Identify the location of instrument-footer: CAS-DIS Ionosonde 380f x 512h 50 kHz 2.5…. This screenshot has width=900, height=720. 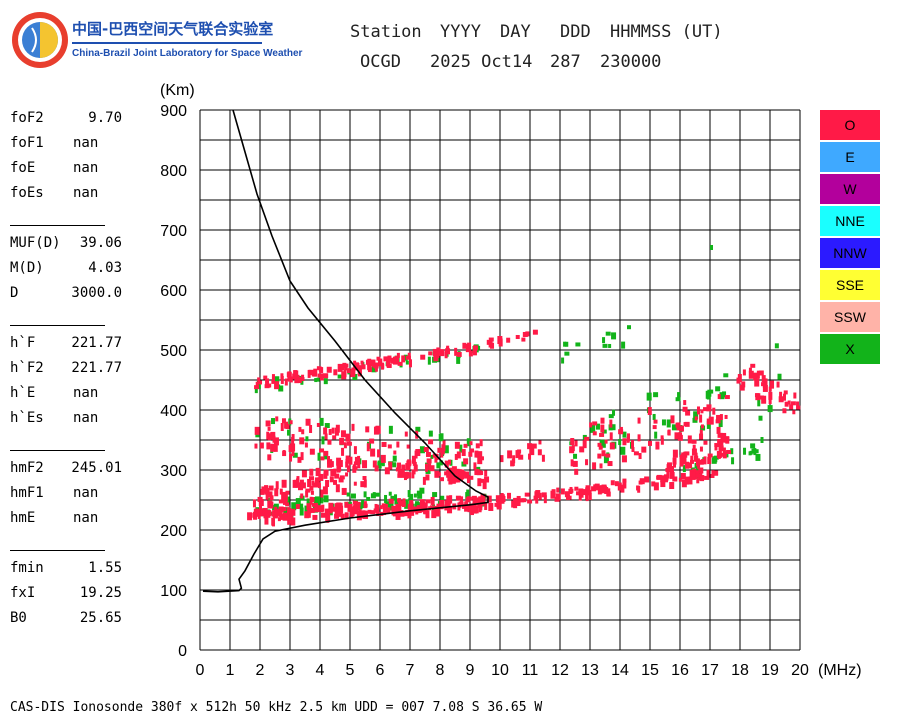
(276, 707).